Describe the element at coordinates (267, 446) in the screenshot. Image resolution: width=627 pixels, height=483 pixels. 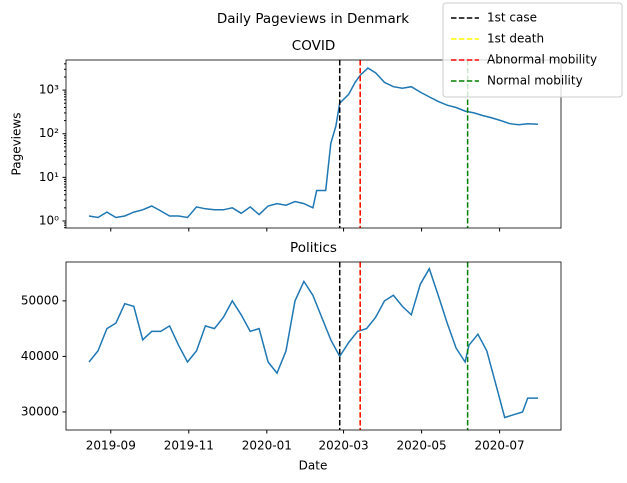
I see `x-tick-label: 2020-01` at that location.